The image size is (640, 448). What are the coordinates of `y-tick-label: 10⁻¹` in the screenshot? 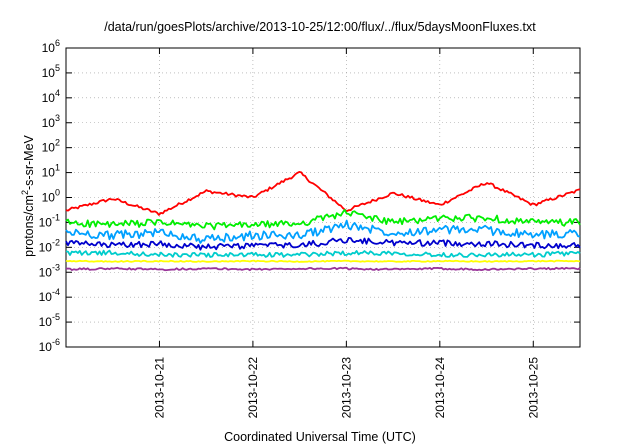 It's located at (49, 220).